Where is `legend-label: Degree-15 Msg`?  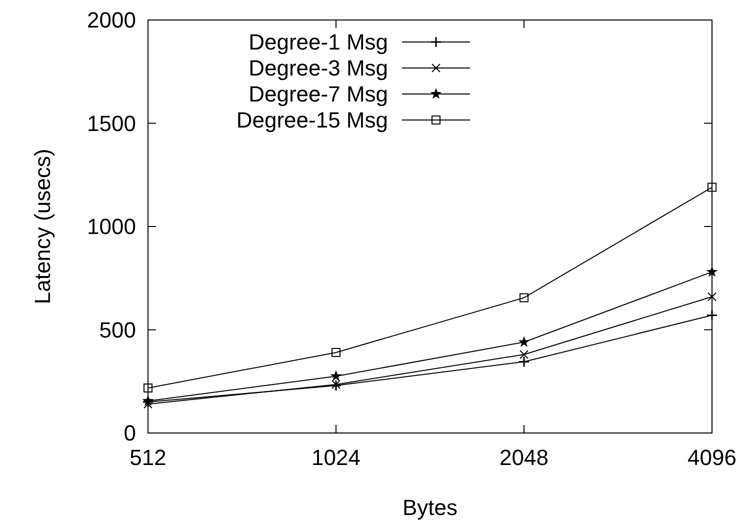
legend-label: Degree-15 Msg is located at coordinates (312, 120).